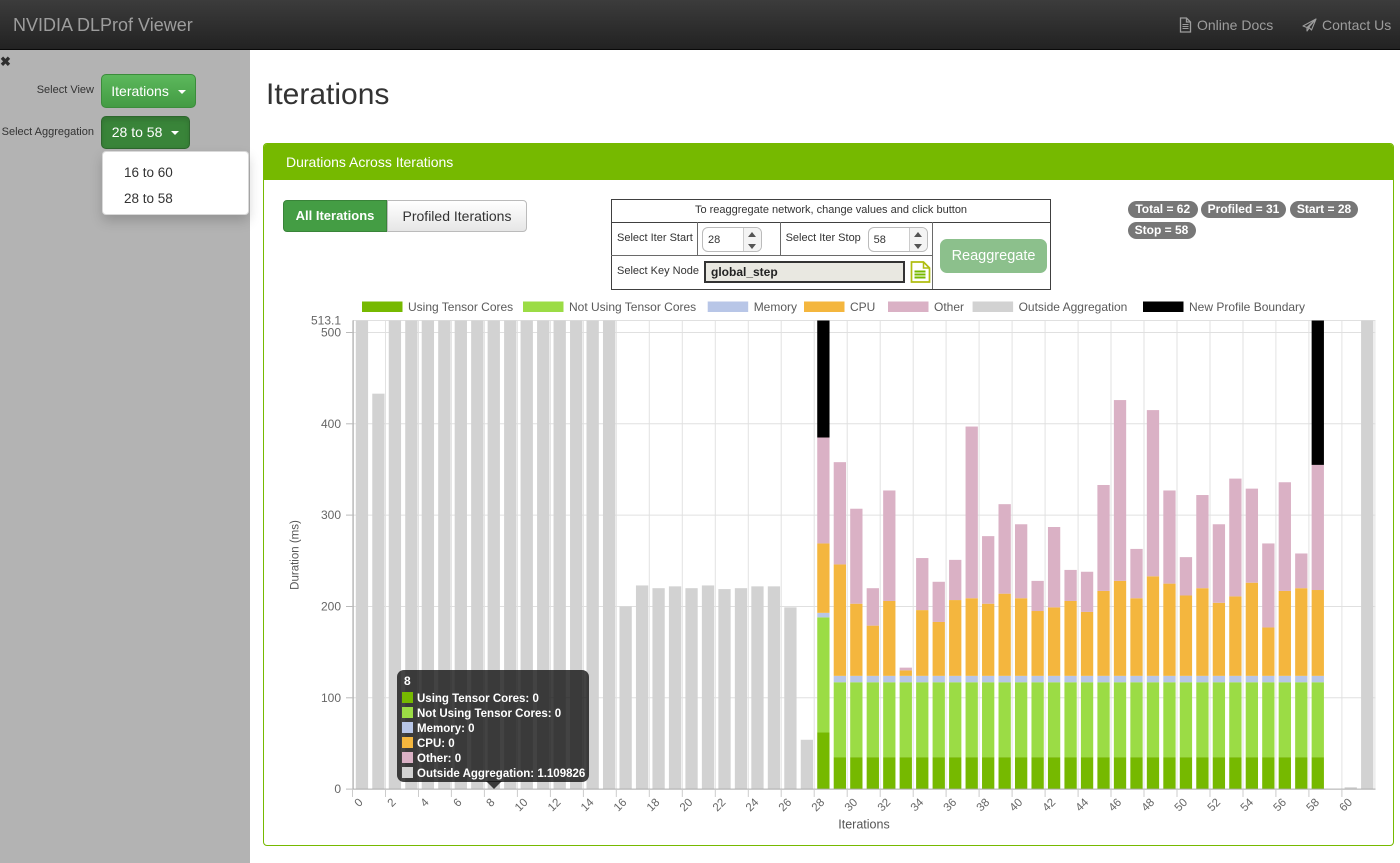 Image resolution: width=1400 pixels, height=863 pixels. Describe the element at coordinates (326, 321) in the screenshot. I see `svg-text: 513.1` at that location.